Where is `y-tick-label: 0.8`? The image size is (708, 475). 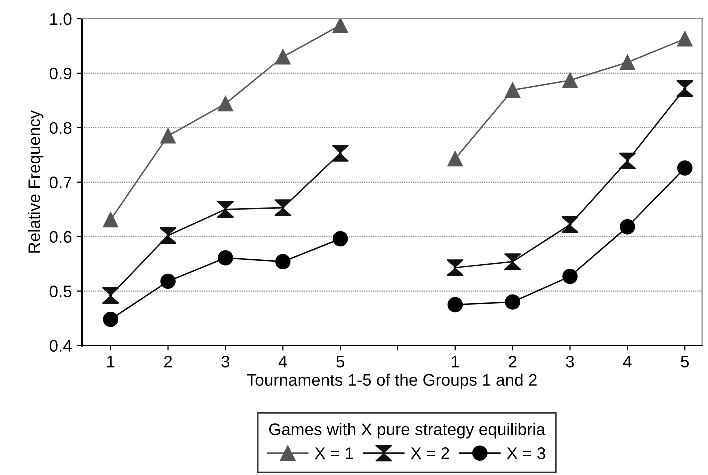 y-tick-label: 0.8 is located at coordinates (61, 128).